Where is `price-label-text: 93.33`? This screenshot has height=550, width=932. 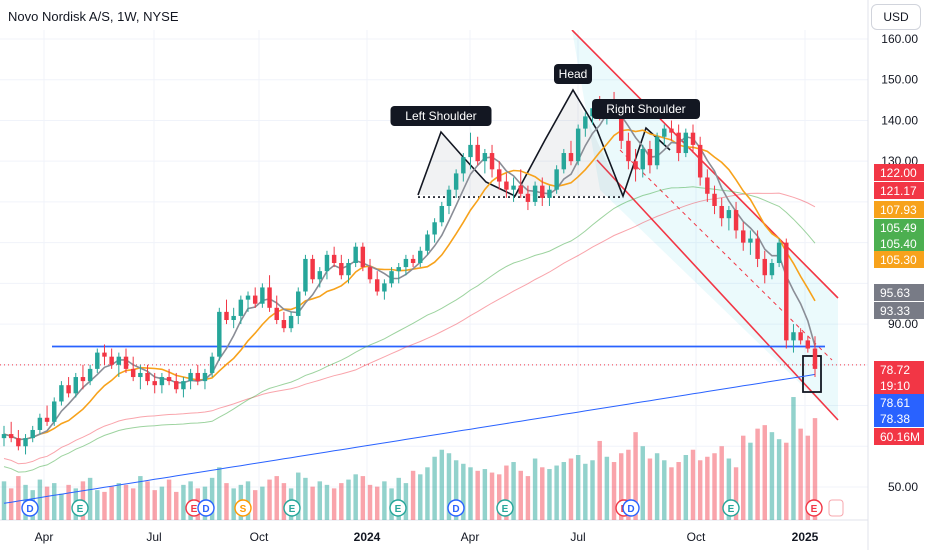 price-label-text: 93.33 is located at coordinates (895, 311).